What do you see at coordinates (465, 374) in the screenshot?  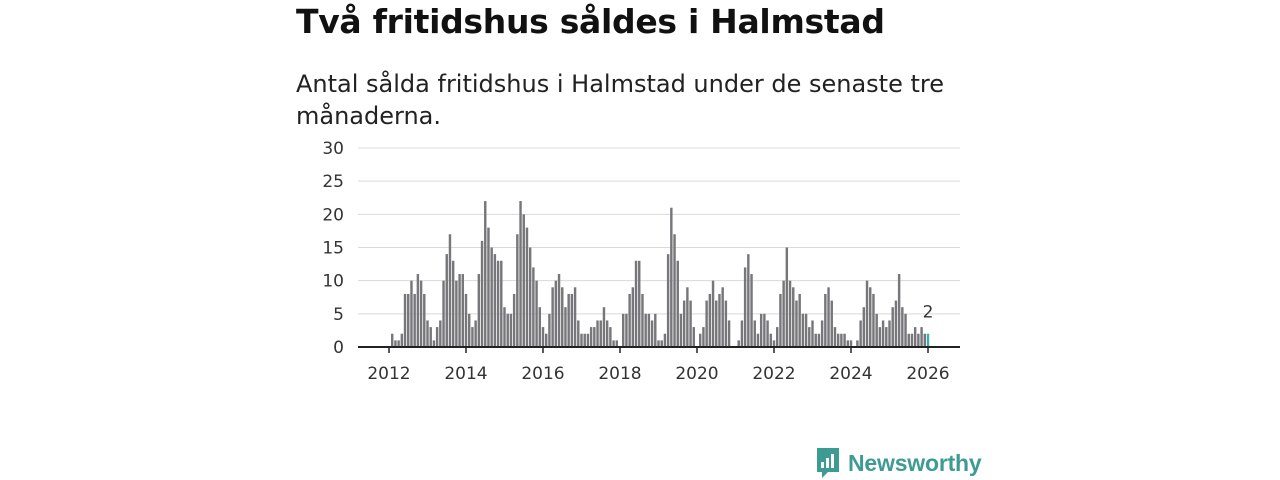 I see `x-tick-label: 2014` at bounding box center [465, 374].